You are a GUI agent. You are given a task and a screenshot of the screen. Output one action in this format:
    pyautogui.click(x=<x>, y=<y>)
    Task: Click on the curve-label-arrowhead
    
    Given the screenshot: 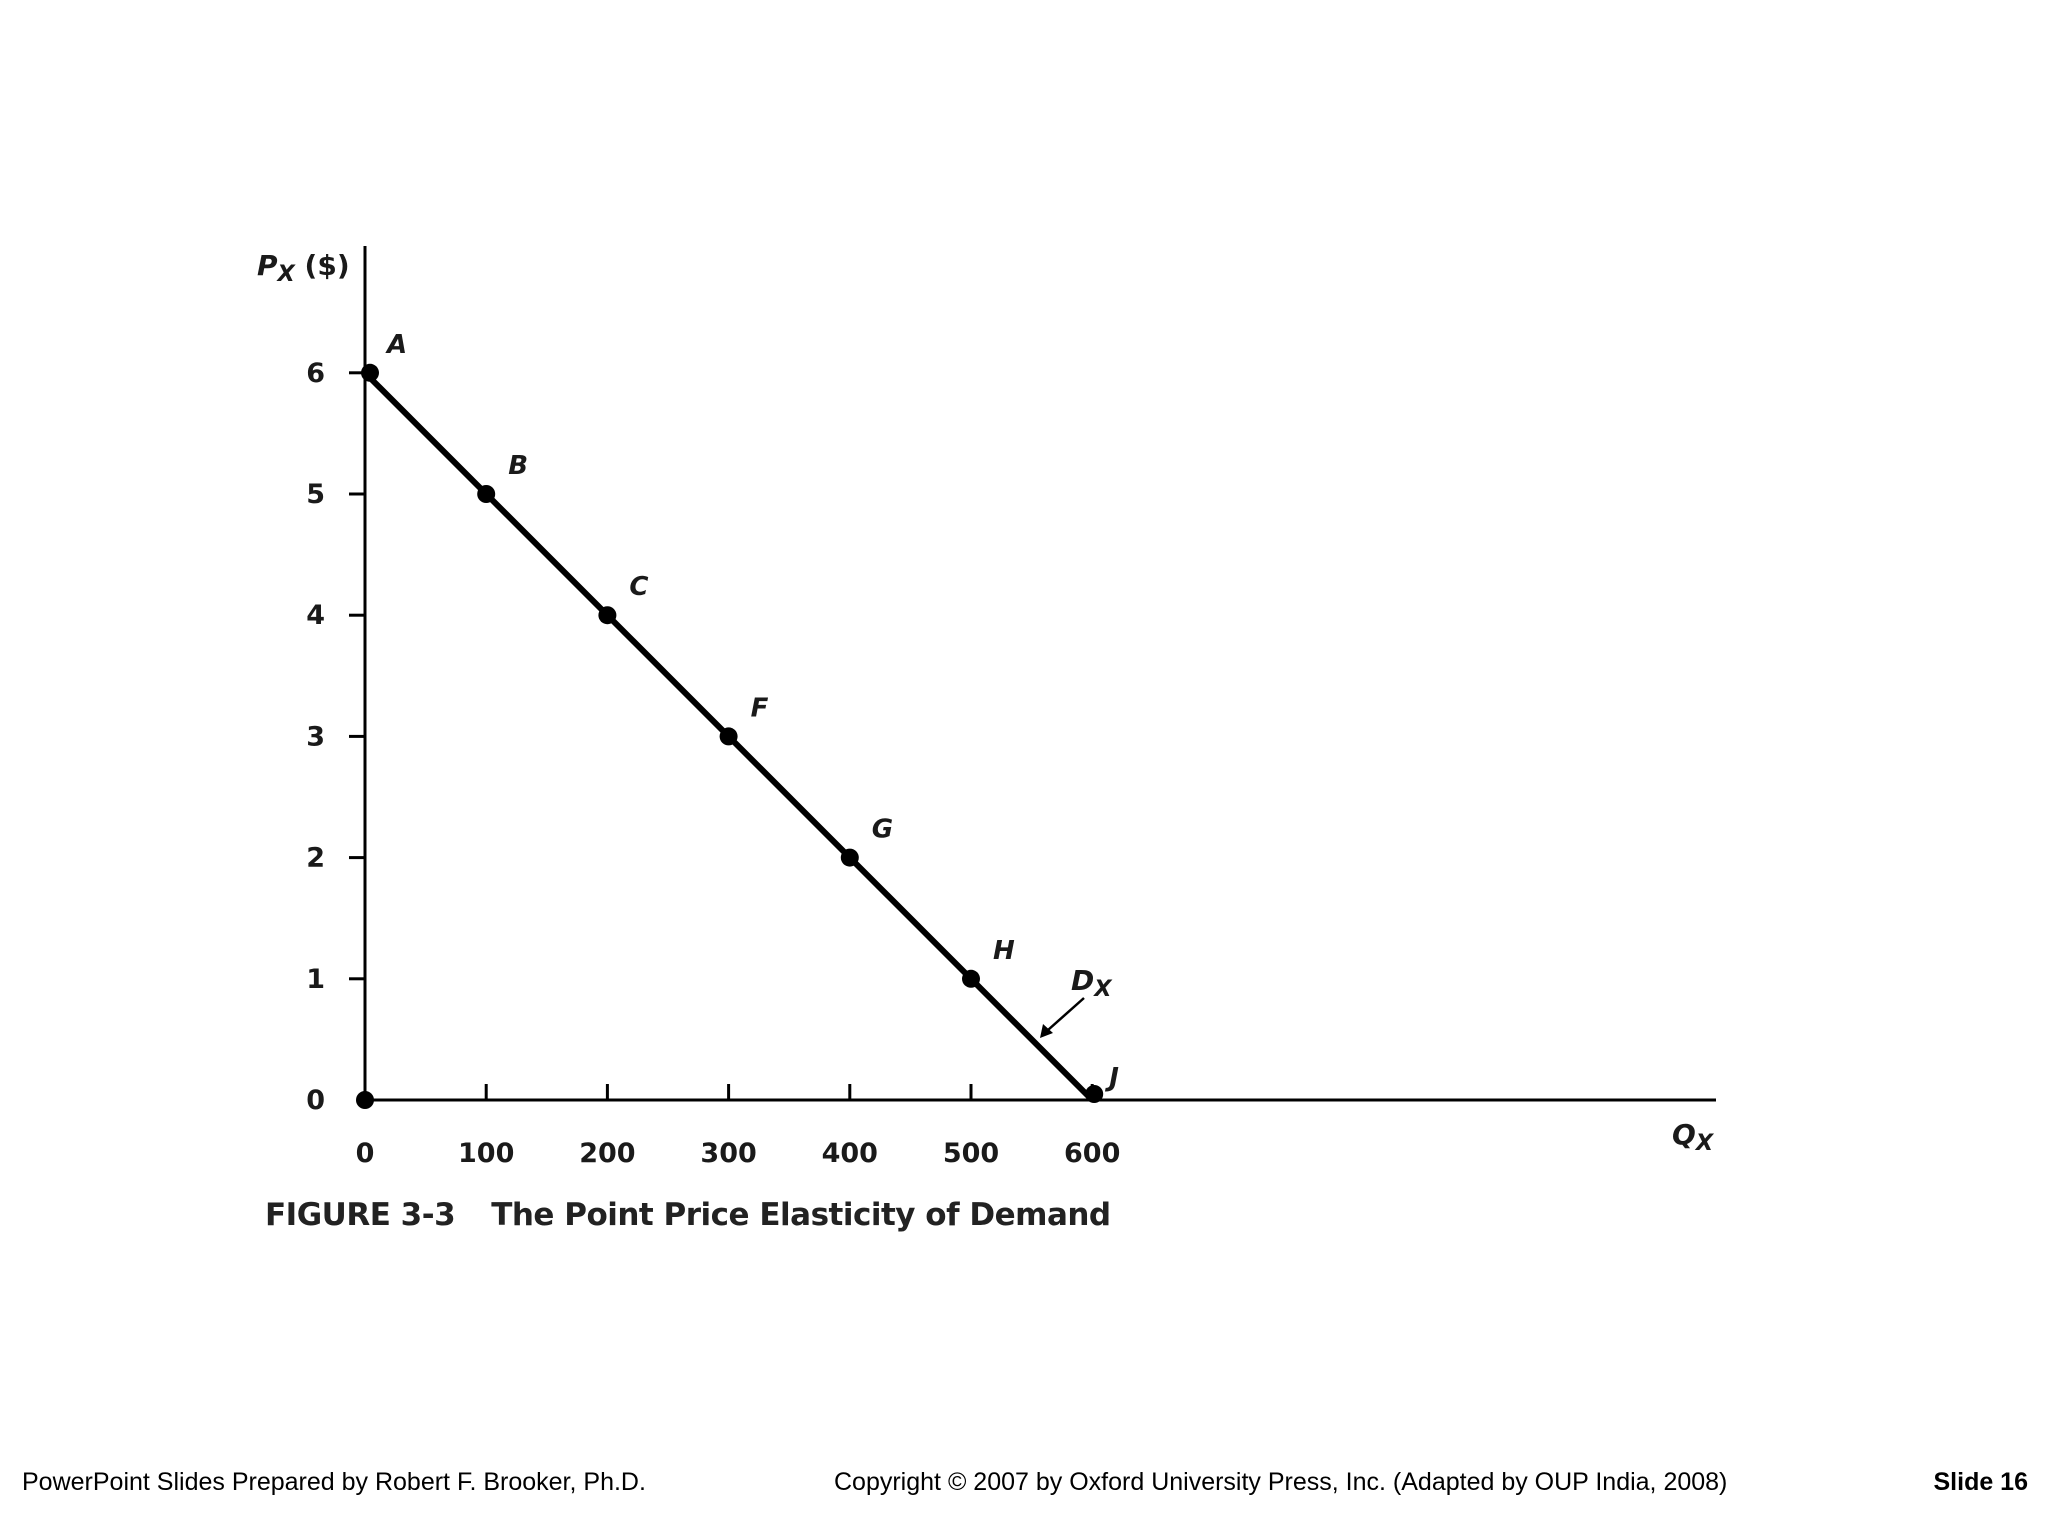 What is the action you would take?
    pyautogui.click(x=1046, y=1031)
    